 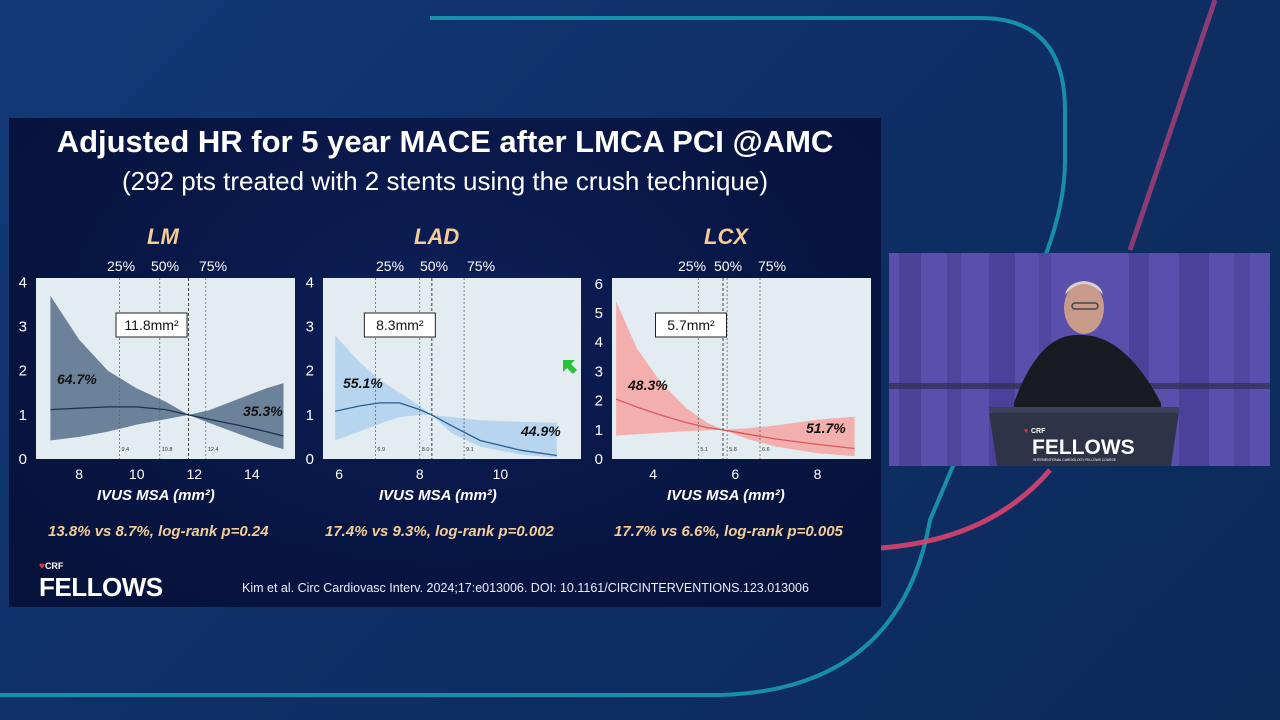 I want to click on podium-fellows-text: FELLOWS, so click(x=1083, y=447).